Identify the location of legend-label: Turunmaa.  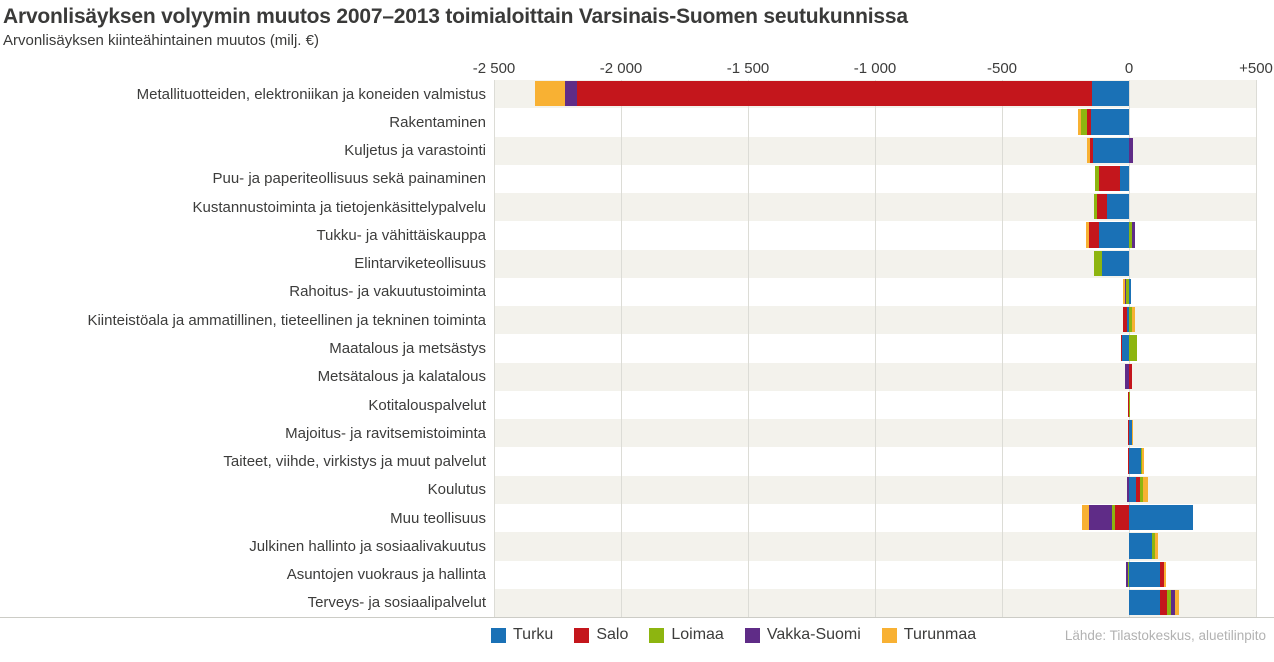
(940, 634).